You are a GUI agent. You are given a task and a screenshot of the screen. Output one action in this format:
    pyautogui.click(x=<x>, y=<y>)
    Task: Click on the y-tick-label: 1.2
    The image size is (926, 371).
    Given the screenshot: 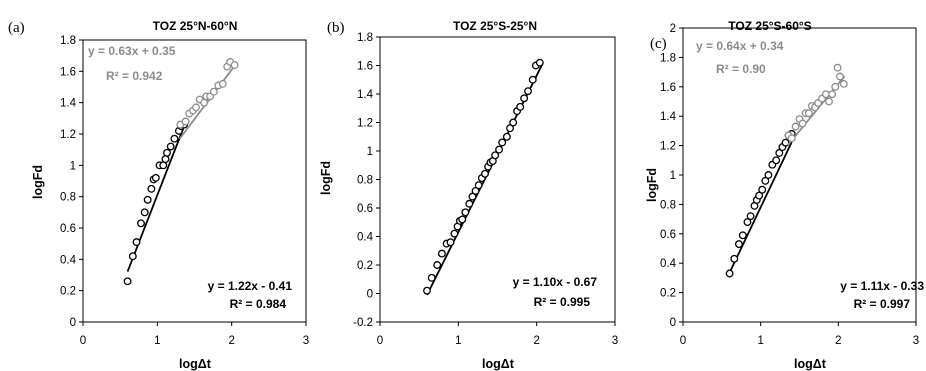 What is the action you would take?
    pyautogui.click(x=668, y=147)
    